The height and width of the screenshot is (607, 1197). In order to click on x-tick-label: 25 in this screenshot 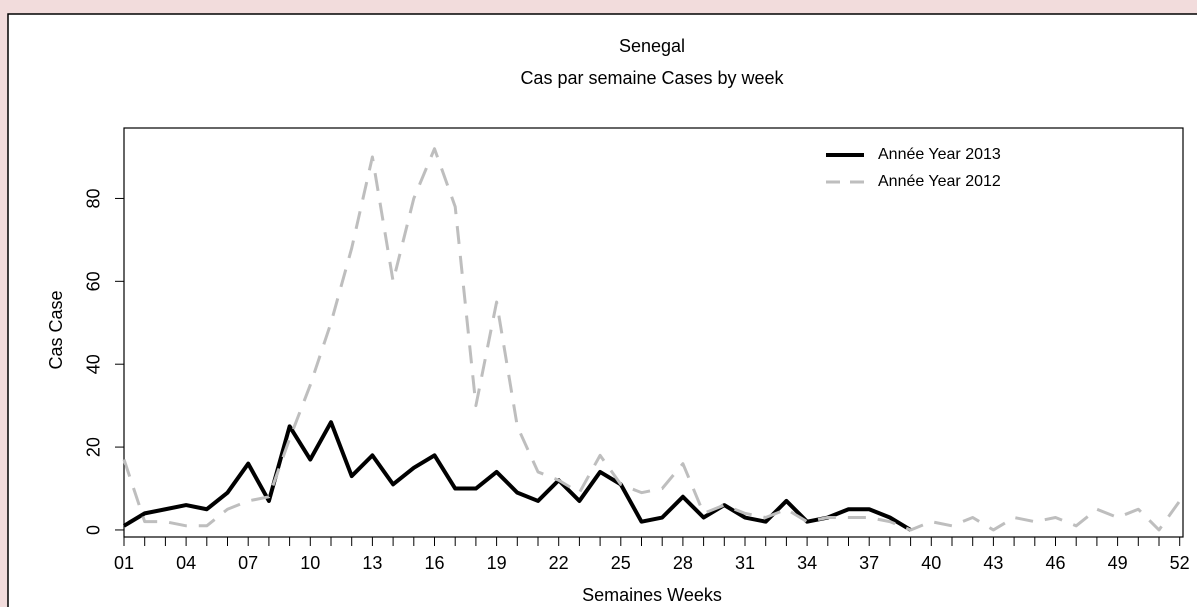, I will do `click(621, 563)`.